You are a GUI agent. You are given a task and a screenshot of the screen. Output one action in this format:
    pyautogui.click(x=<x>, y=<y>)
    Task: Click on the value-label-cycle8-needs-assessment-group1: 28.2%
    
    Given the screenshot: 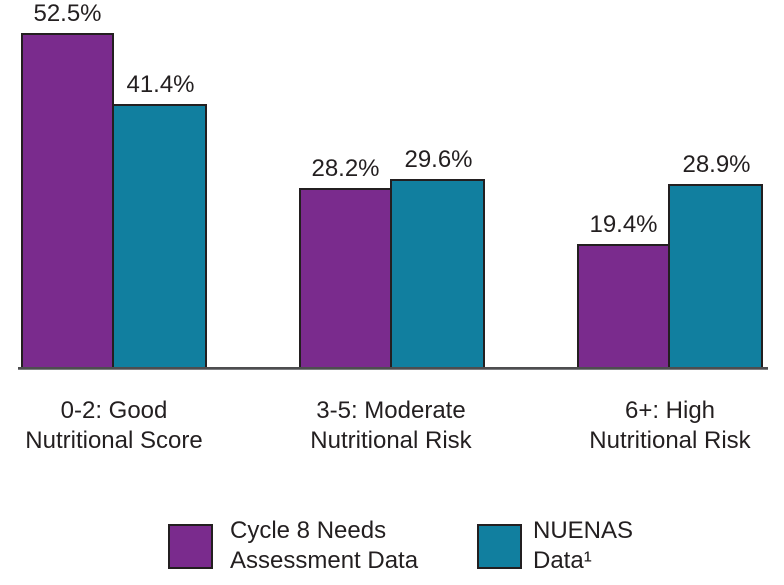 What is the action you would take?
    pyautogui.click(x=345, y=168)
    